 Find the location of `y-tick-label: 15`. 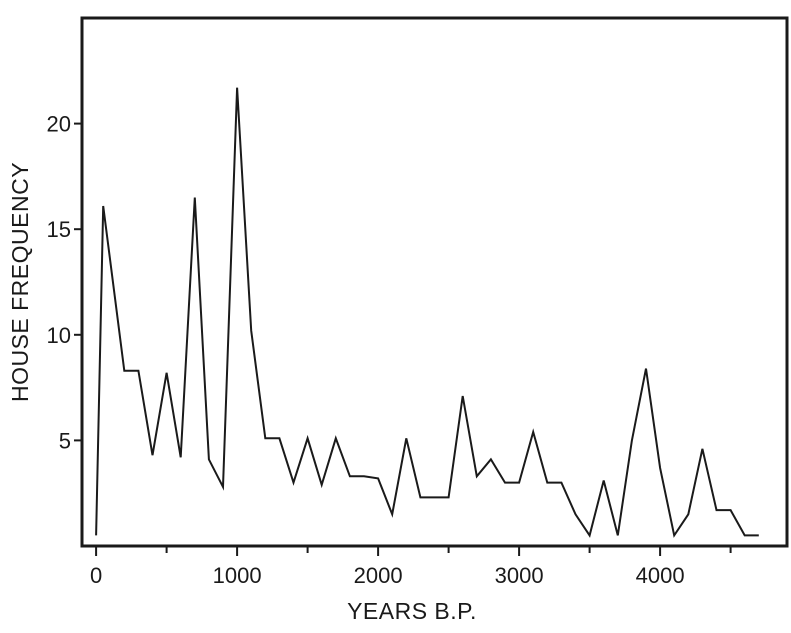

y-tick-label: 15 is located at coordinates (59, 229).